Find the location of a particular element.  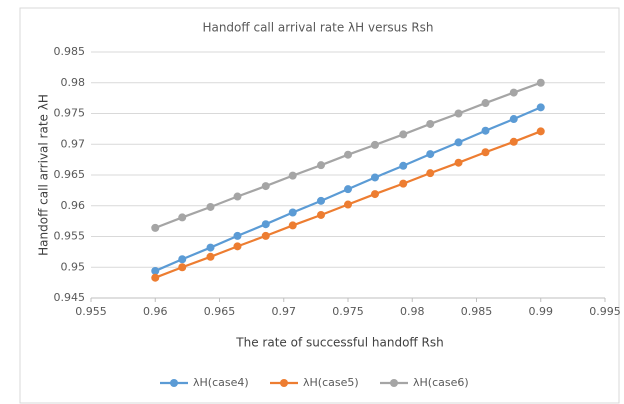

y-tick-label: 0.96 is located at coordinates (73, 205).